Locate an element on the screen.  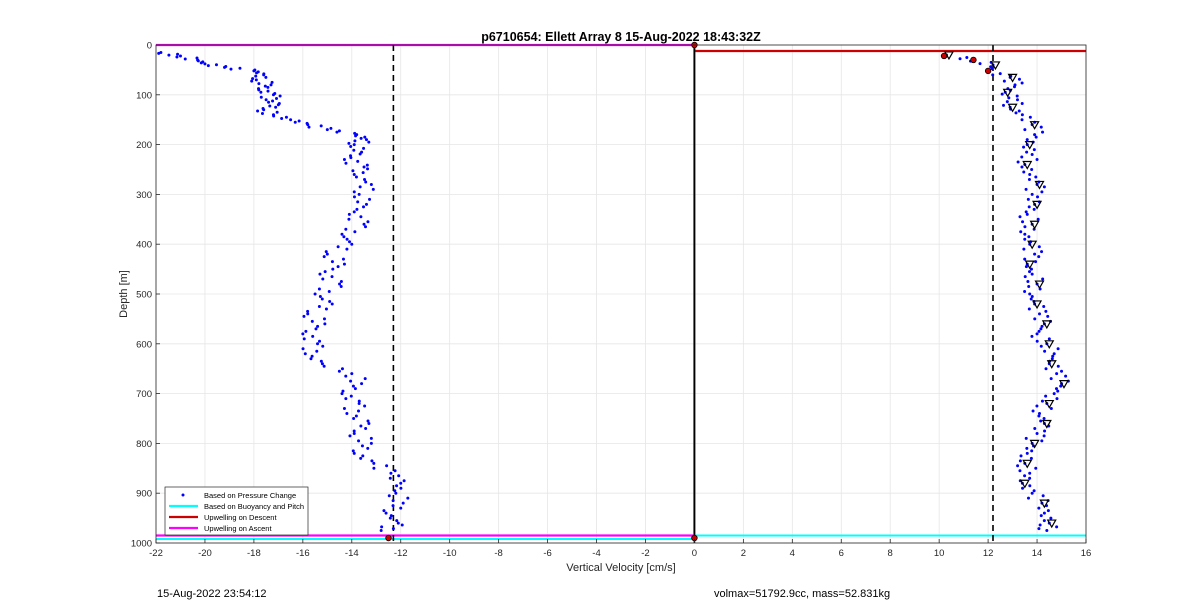
x-tick-label: -22 is located at coordinates (156, 553).